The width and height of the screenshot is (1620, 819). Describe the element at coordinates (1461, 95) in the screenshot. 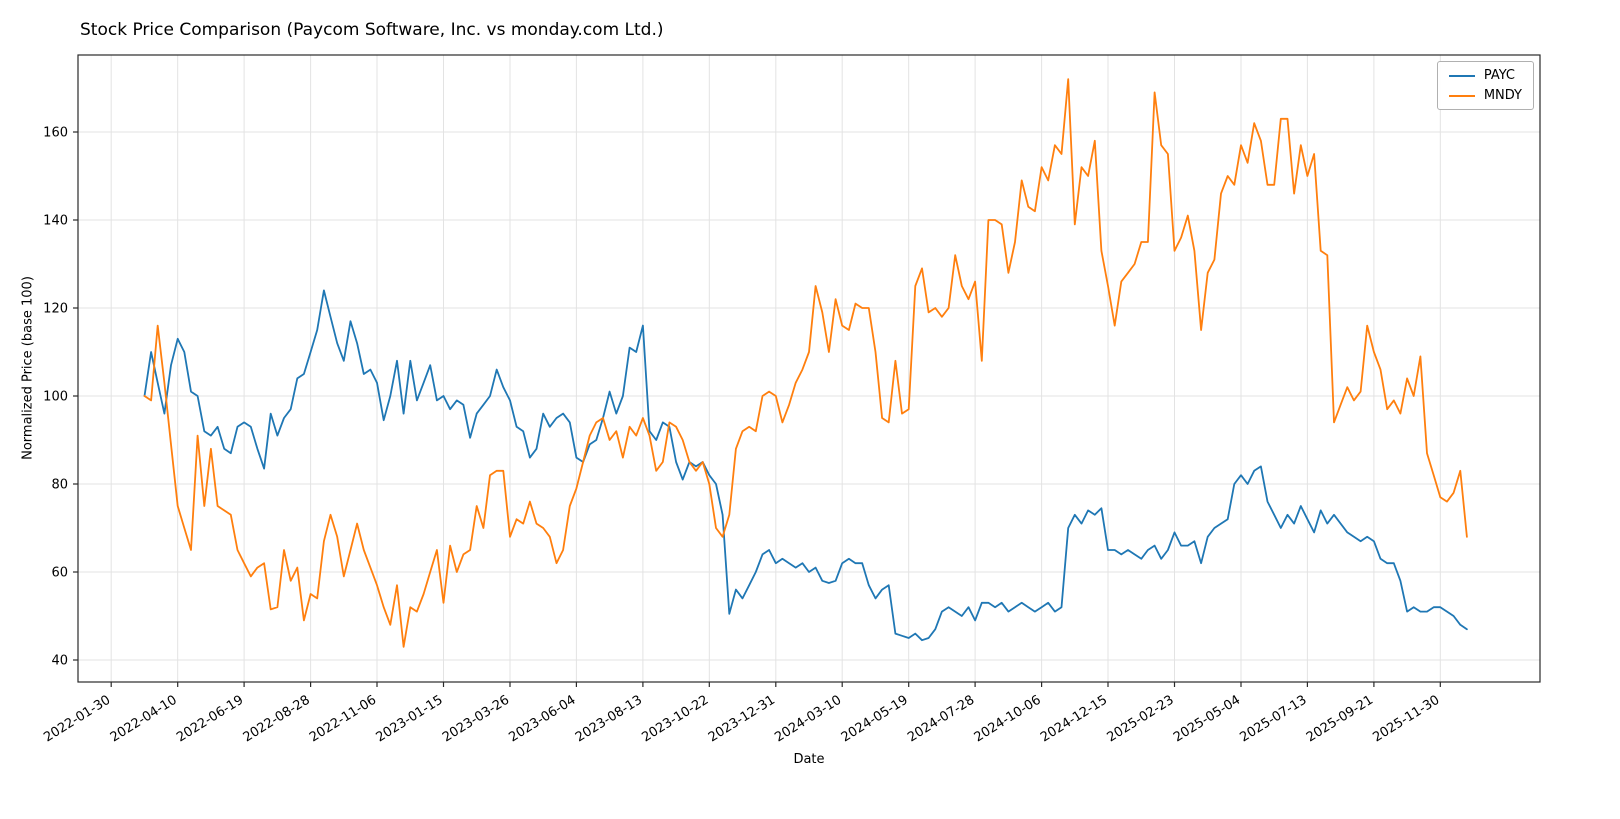

I see `mndy-line-swatch` at that location.